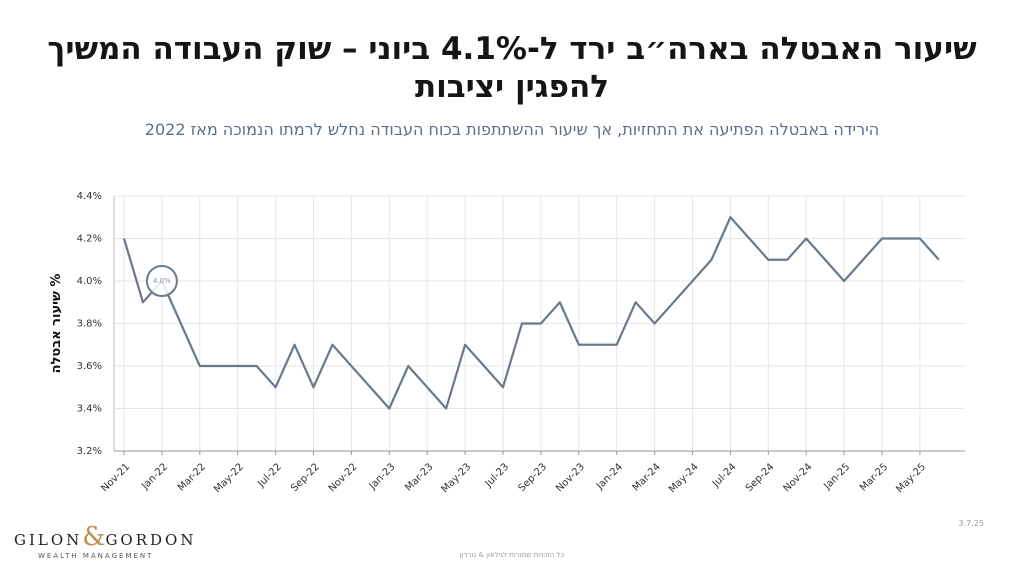  I want to click on x-tick-label: May-25, so click(911, 478).